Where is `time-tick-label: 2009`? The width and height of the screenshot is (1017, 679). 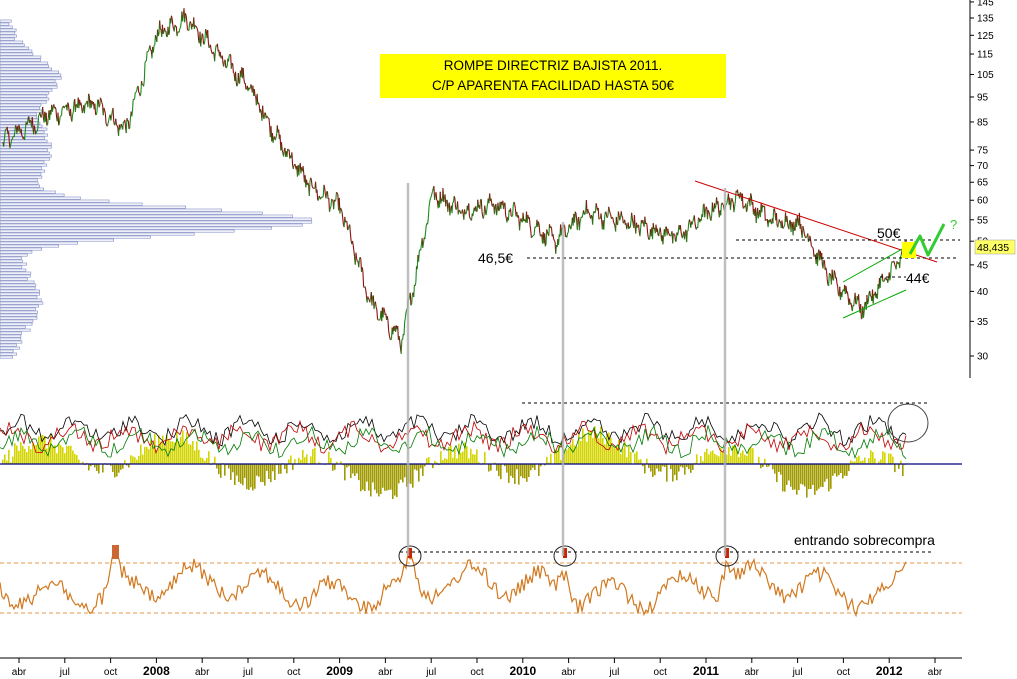 time-tick-label: 2009 is located at coordinates (339, 671).